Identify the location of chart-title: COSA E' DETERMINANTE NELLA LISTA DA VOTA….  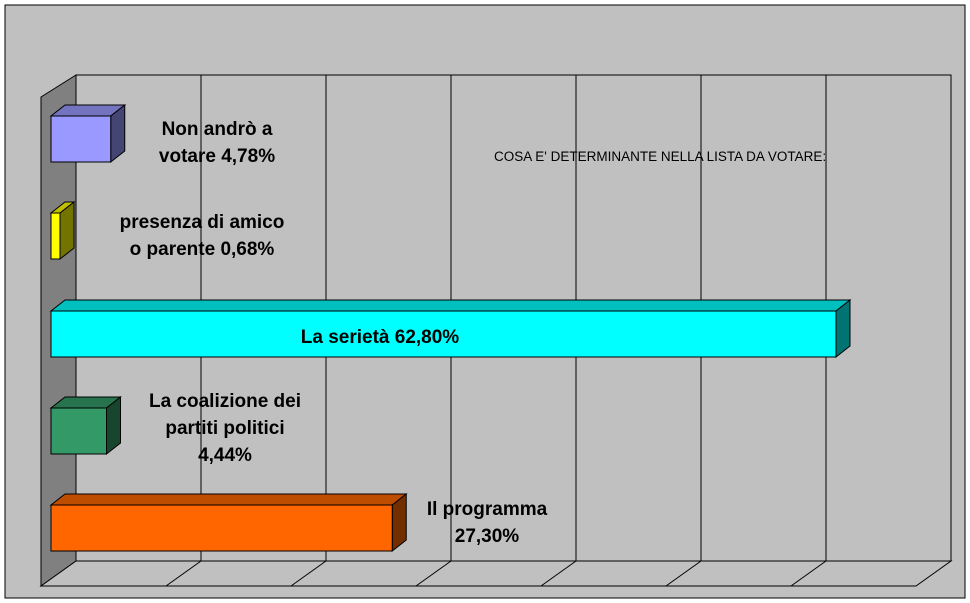
(660, 156).